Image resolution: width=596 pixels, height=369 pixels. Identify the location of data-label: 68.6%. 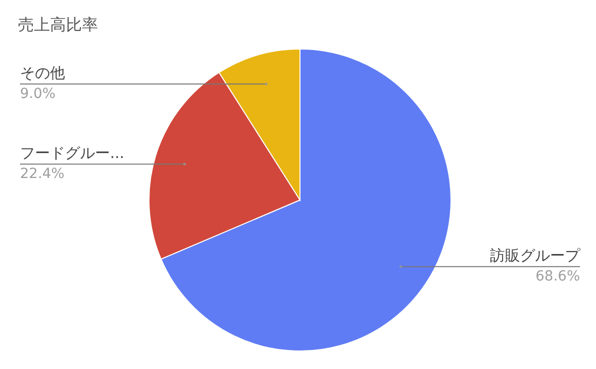
(558, 276).